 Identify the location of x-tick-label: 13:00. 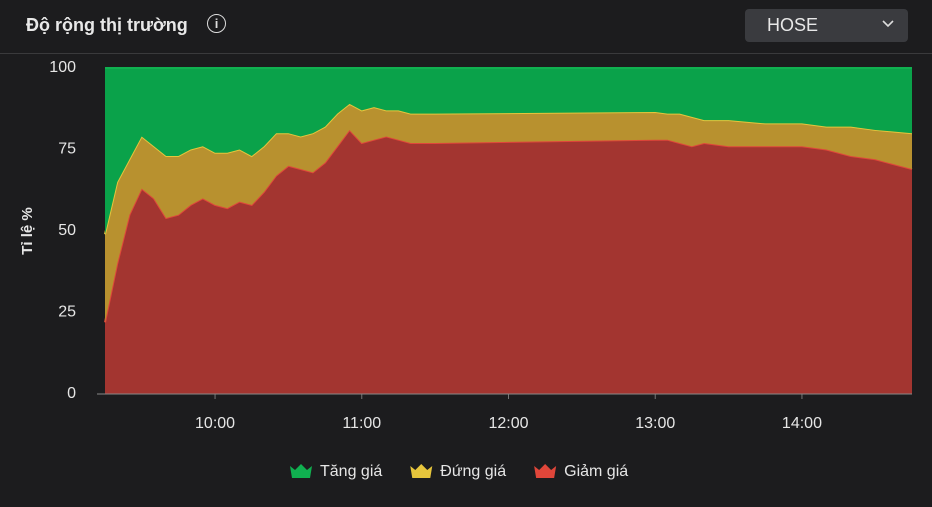
(655, 423).